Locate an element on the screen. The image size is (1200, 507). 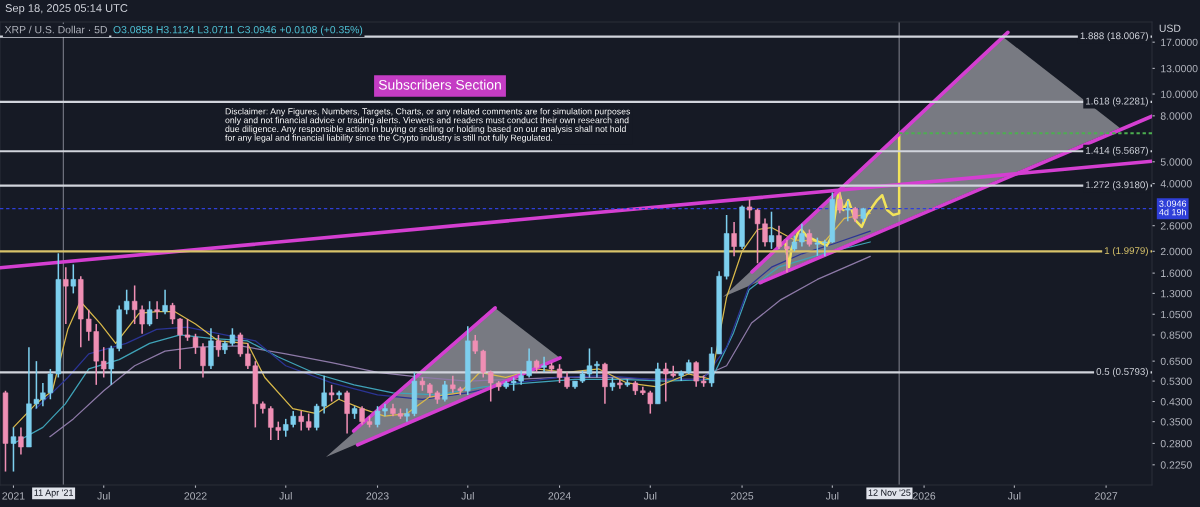
y-tick-label: 0.3500 is located at coordinates (1176, 422).